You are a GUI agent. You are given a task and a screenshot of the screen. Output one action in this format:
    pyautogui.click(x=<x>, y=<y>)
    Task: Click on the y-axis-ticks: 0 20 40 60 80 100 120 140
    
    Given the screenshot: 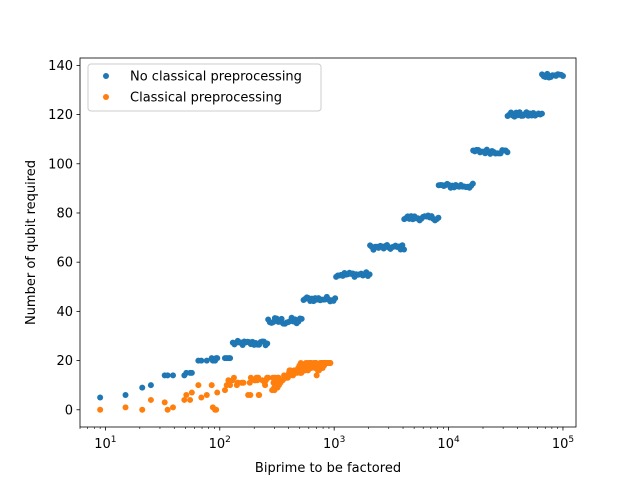 What is the action you would take?
    pyautogui.click(x=64, y=238)
    